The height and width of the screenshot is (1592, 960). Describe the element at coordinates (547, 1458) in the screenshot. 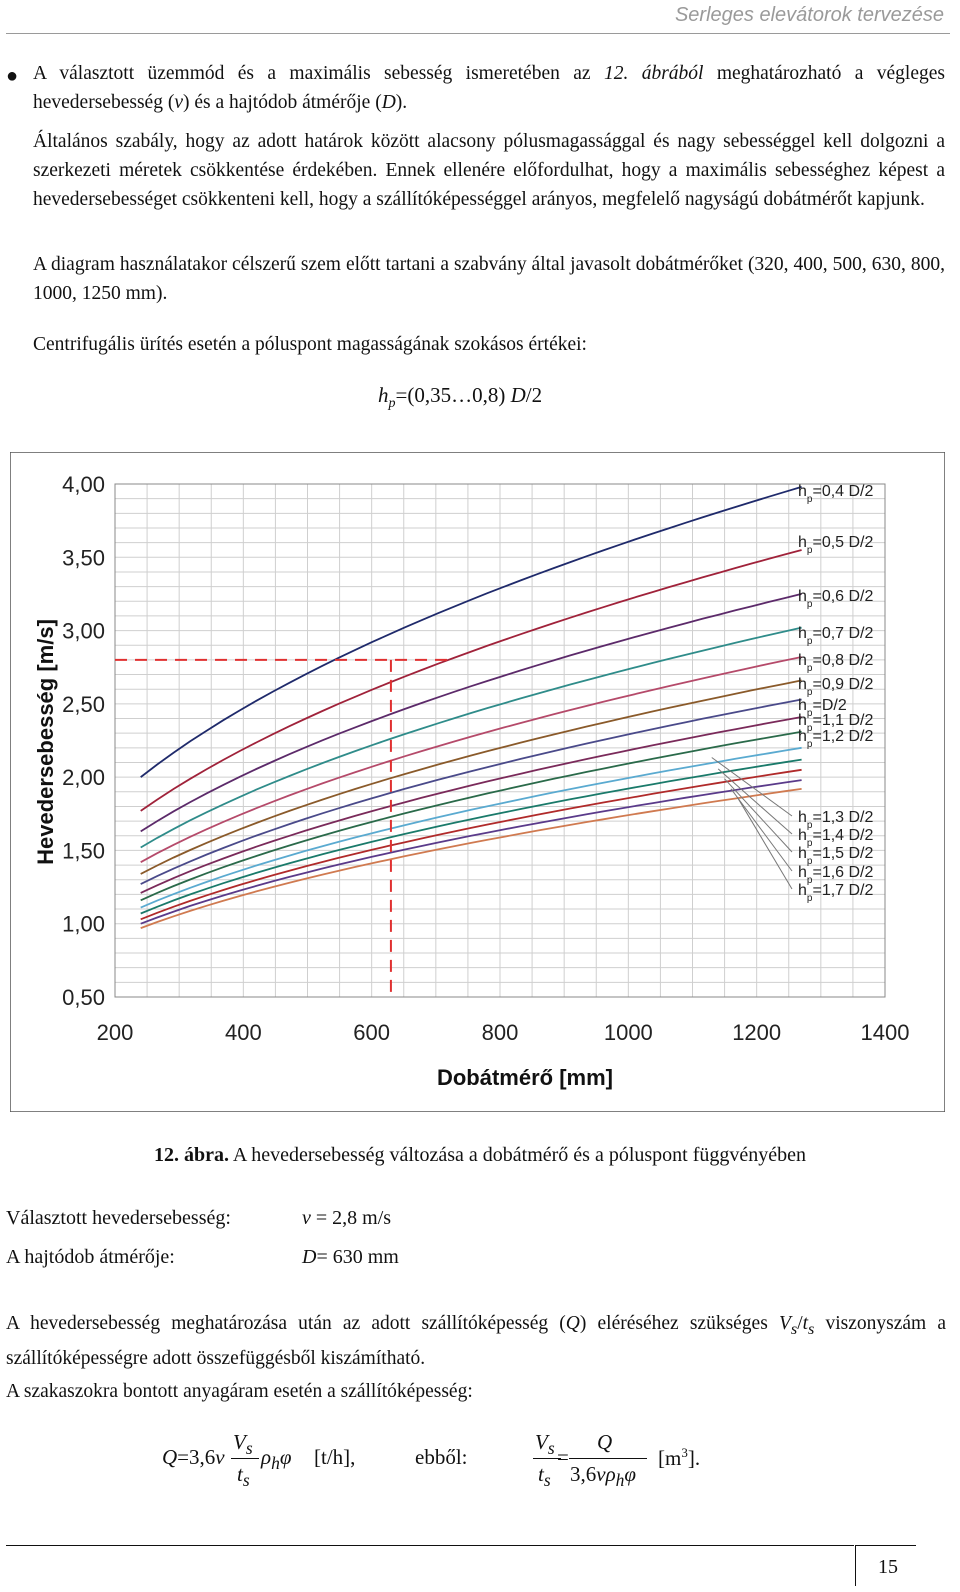

I see `eq2-left-fraction-bar` at that location.